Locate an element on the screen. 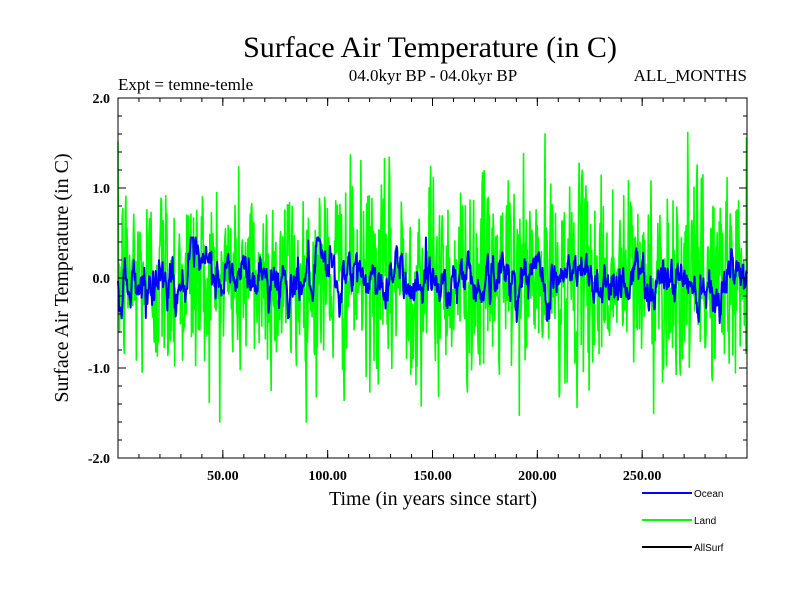 The height and width of the screenshot is (600, 800). legend-label-land: Land is located at coordinates (705, 521).